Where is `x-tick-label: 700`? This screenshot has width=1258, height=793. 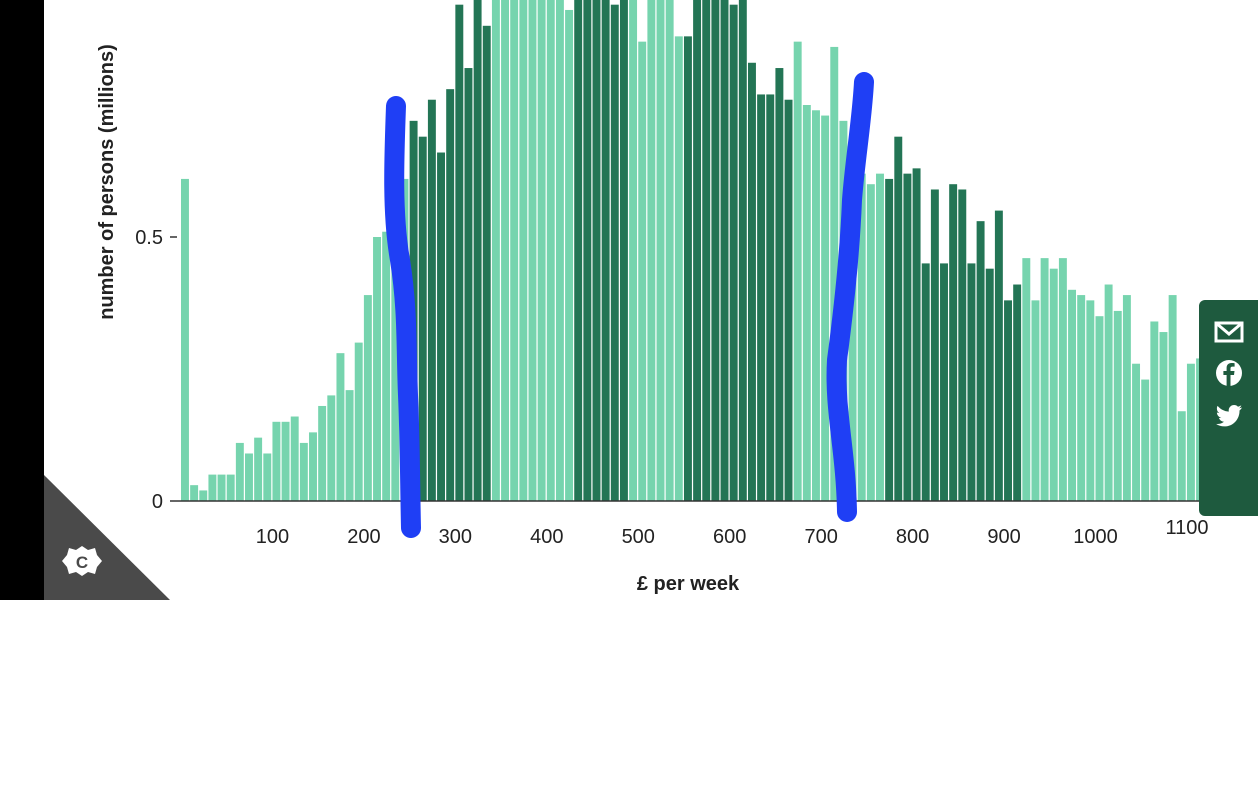
x-tick-label: 700 is located at coordinates (820, 537).